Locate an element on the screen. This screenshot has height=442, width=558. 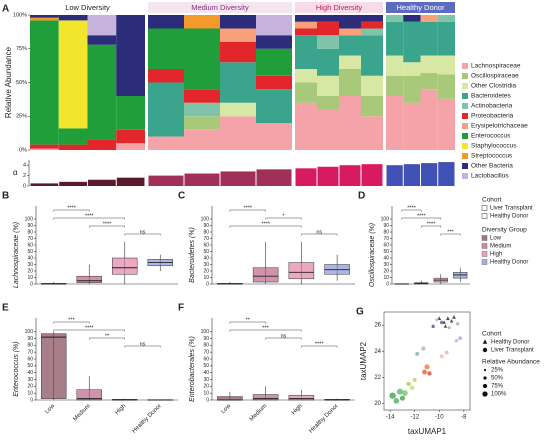
panel-label: B is located at coordinates (5, 196).